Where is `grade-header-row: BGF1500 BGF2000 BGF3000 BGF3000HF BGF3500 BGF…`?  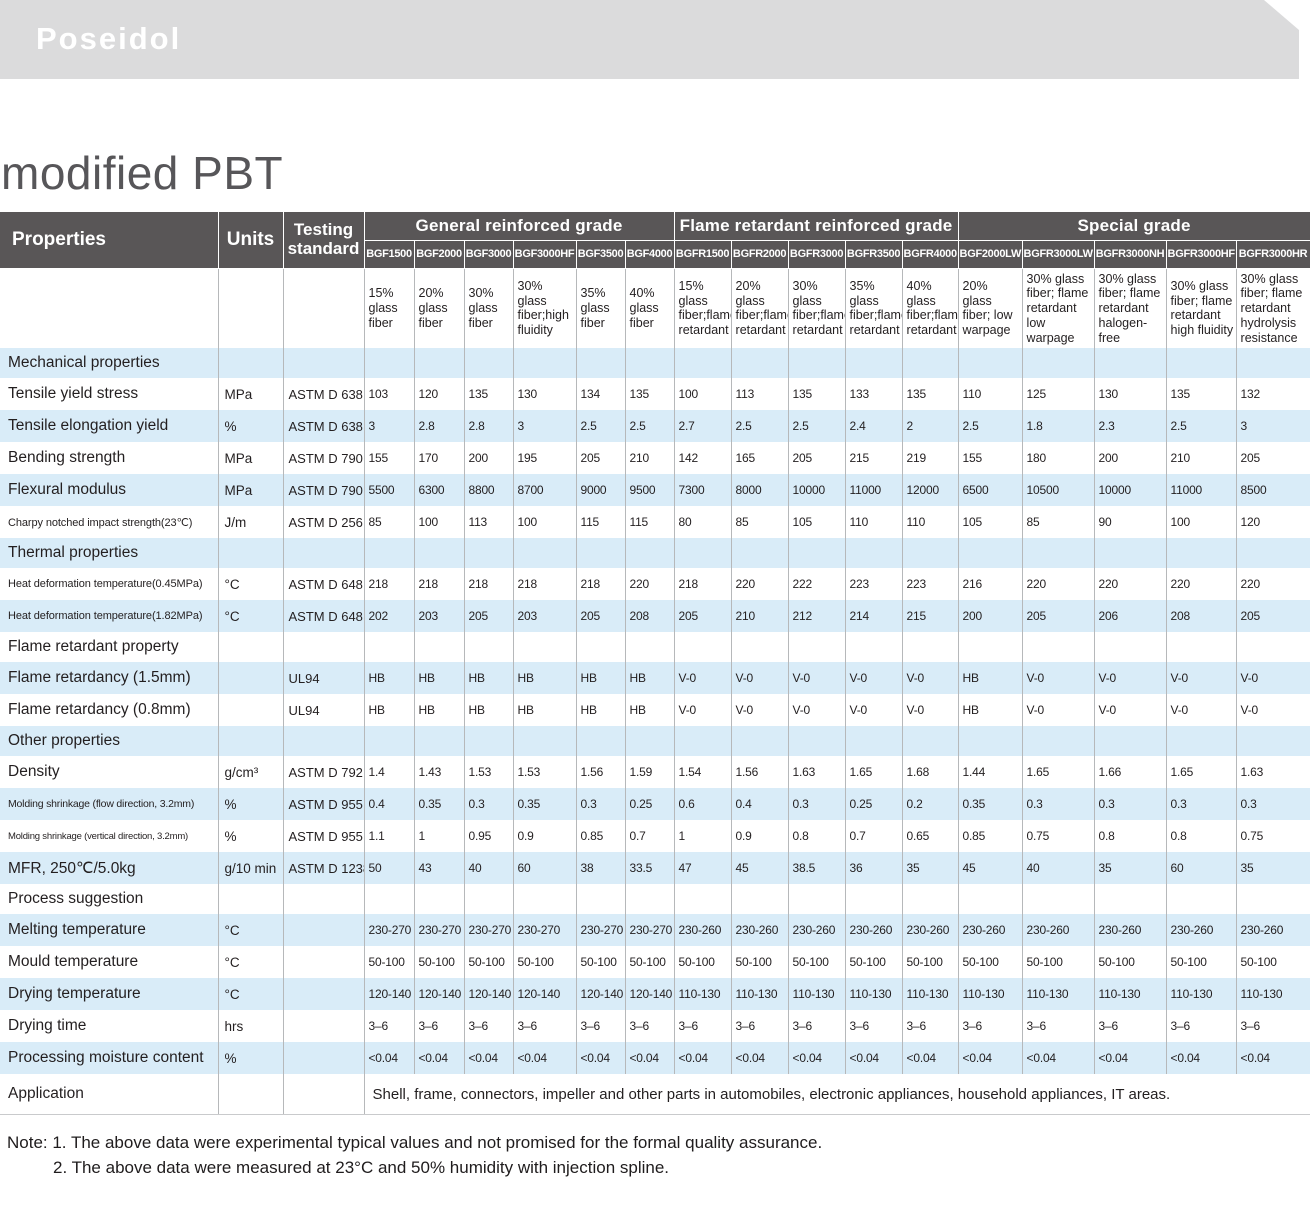 grade-header-row: BGF1500 BGF2000 BGF3000 BGF3000HF BGF3500 BGF… is located at coordinates (655, 254).